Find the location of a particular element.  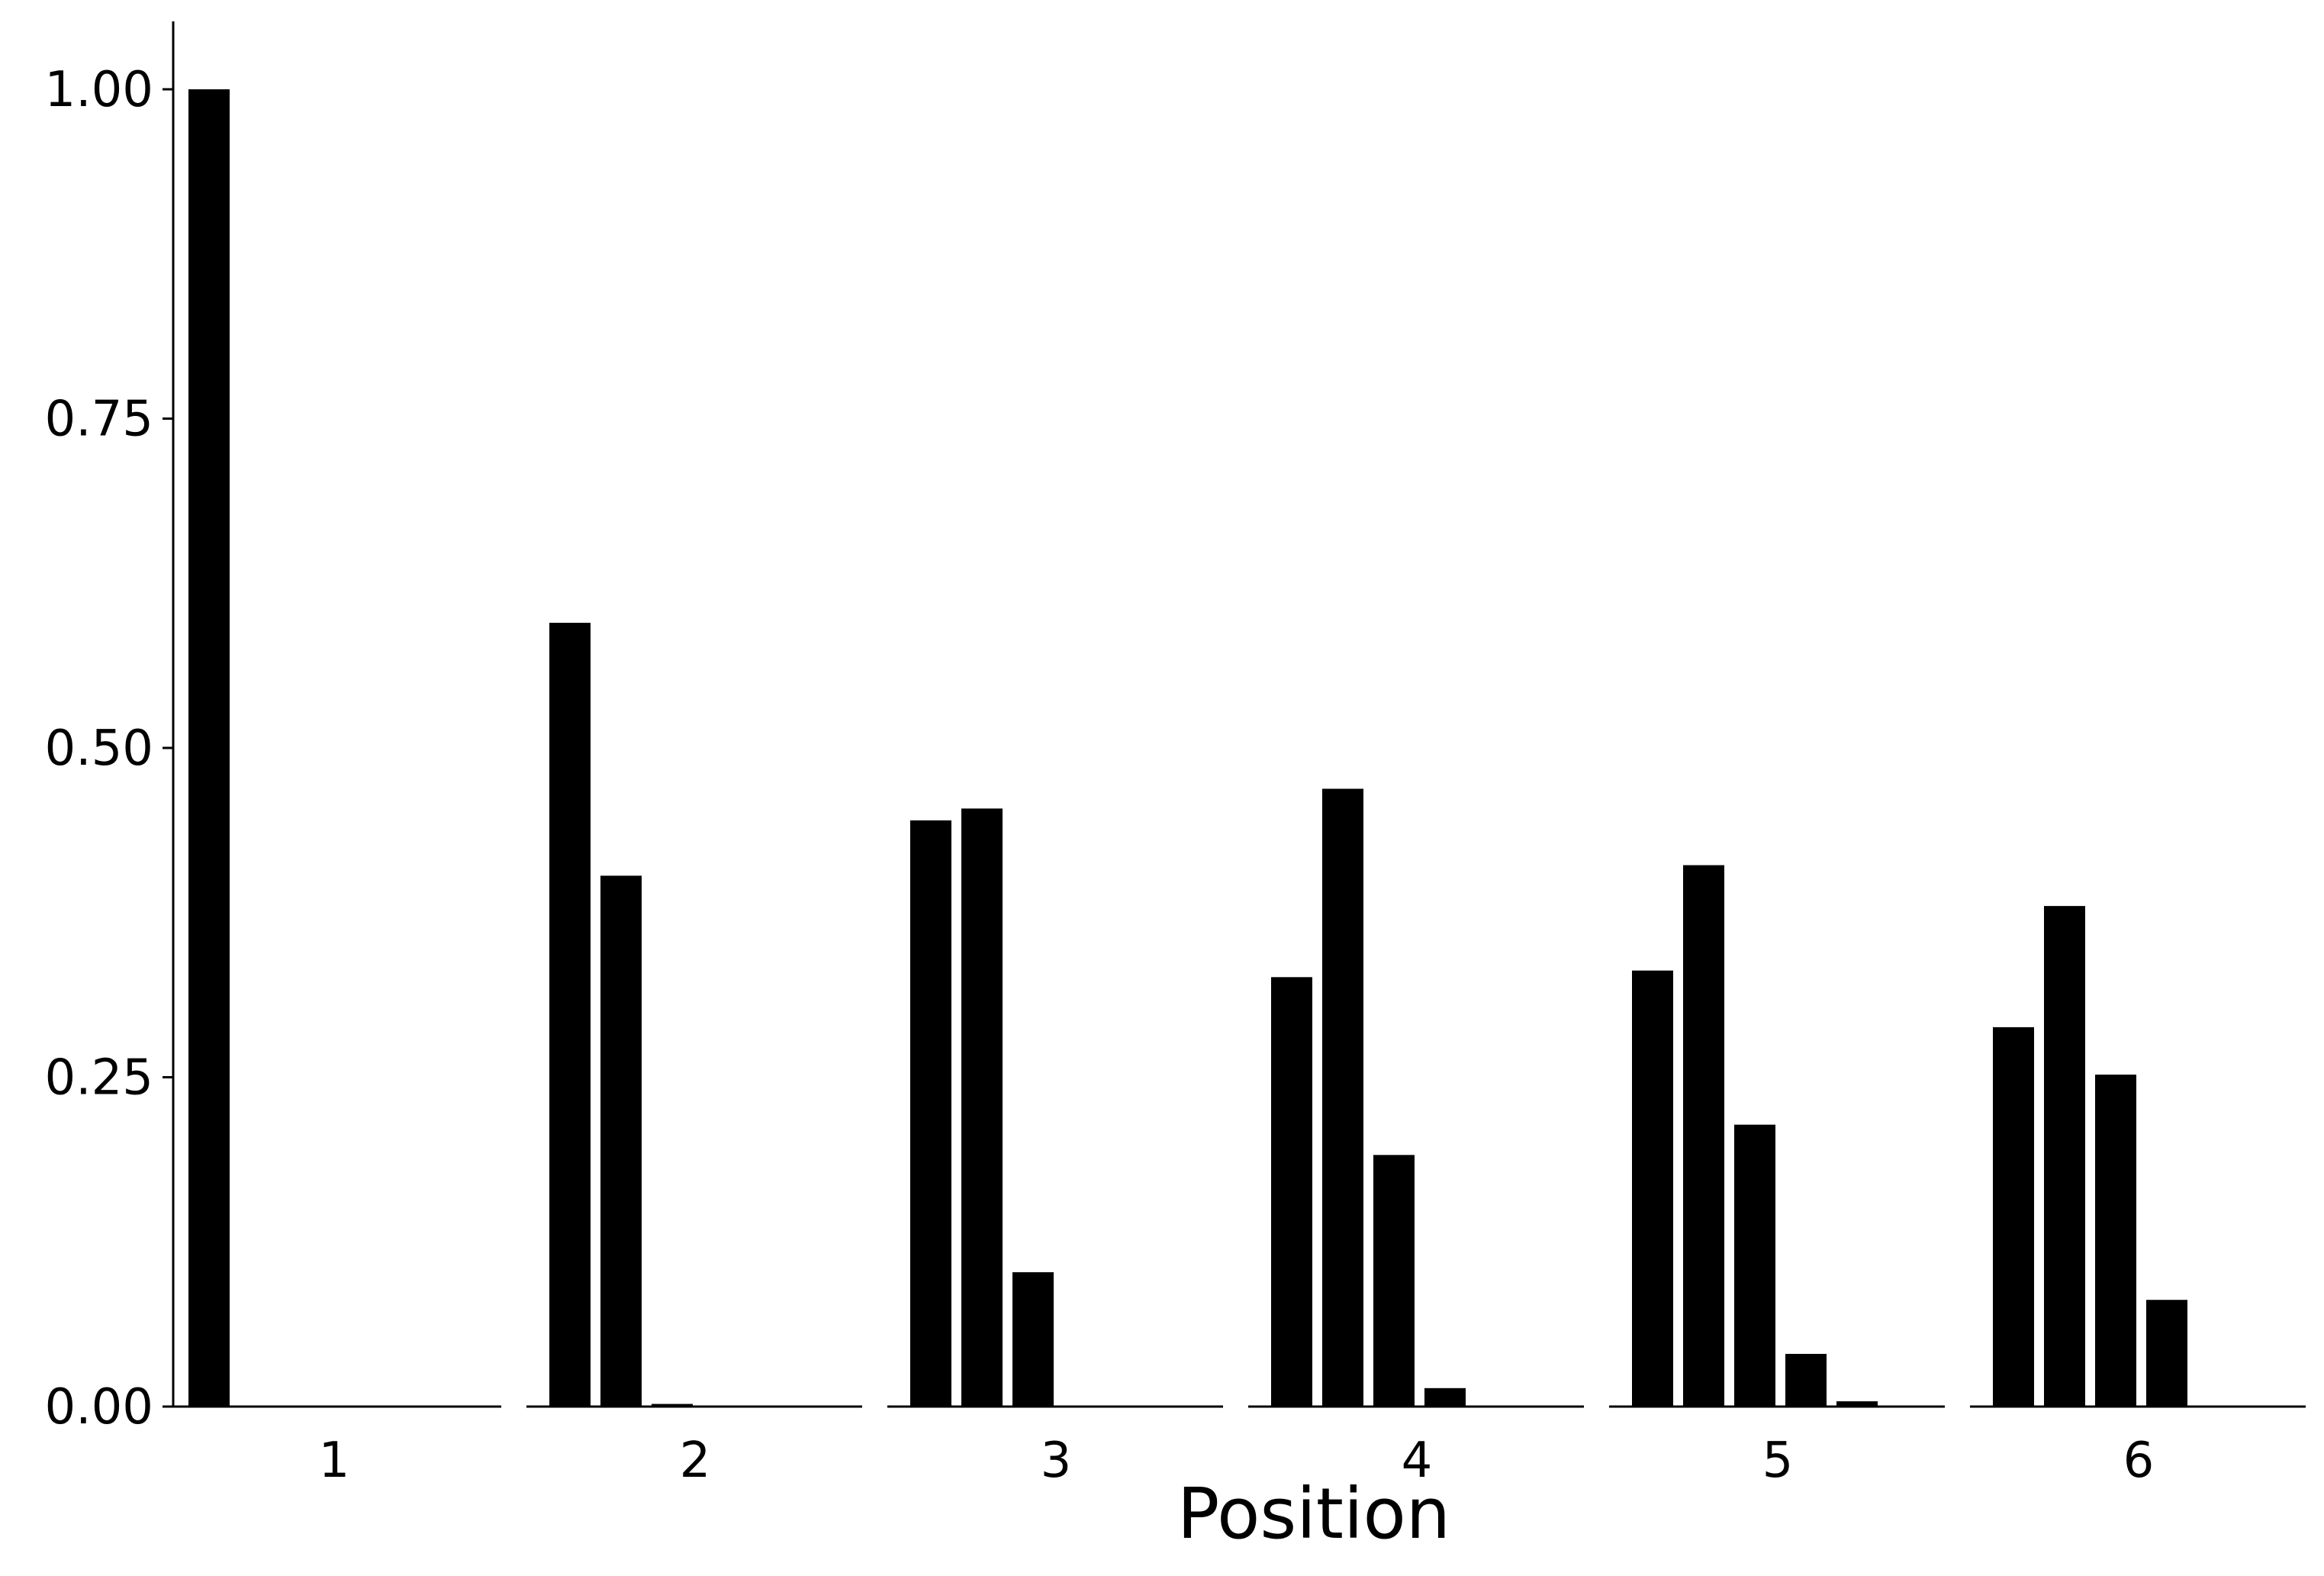

x-axis-label: Position is located at coordinates (1313, 1514).